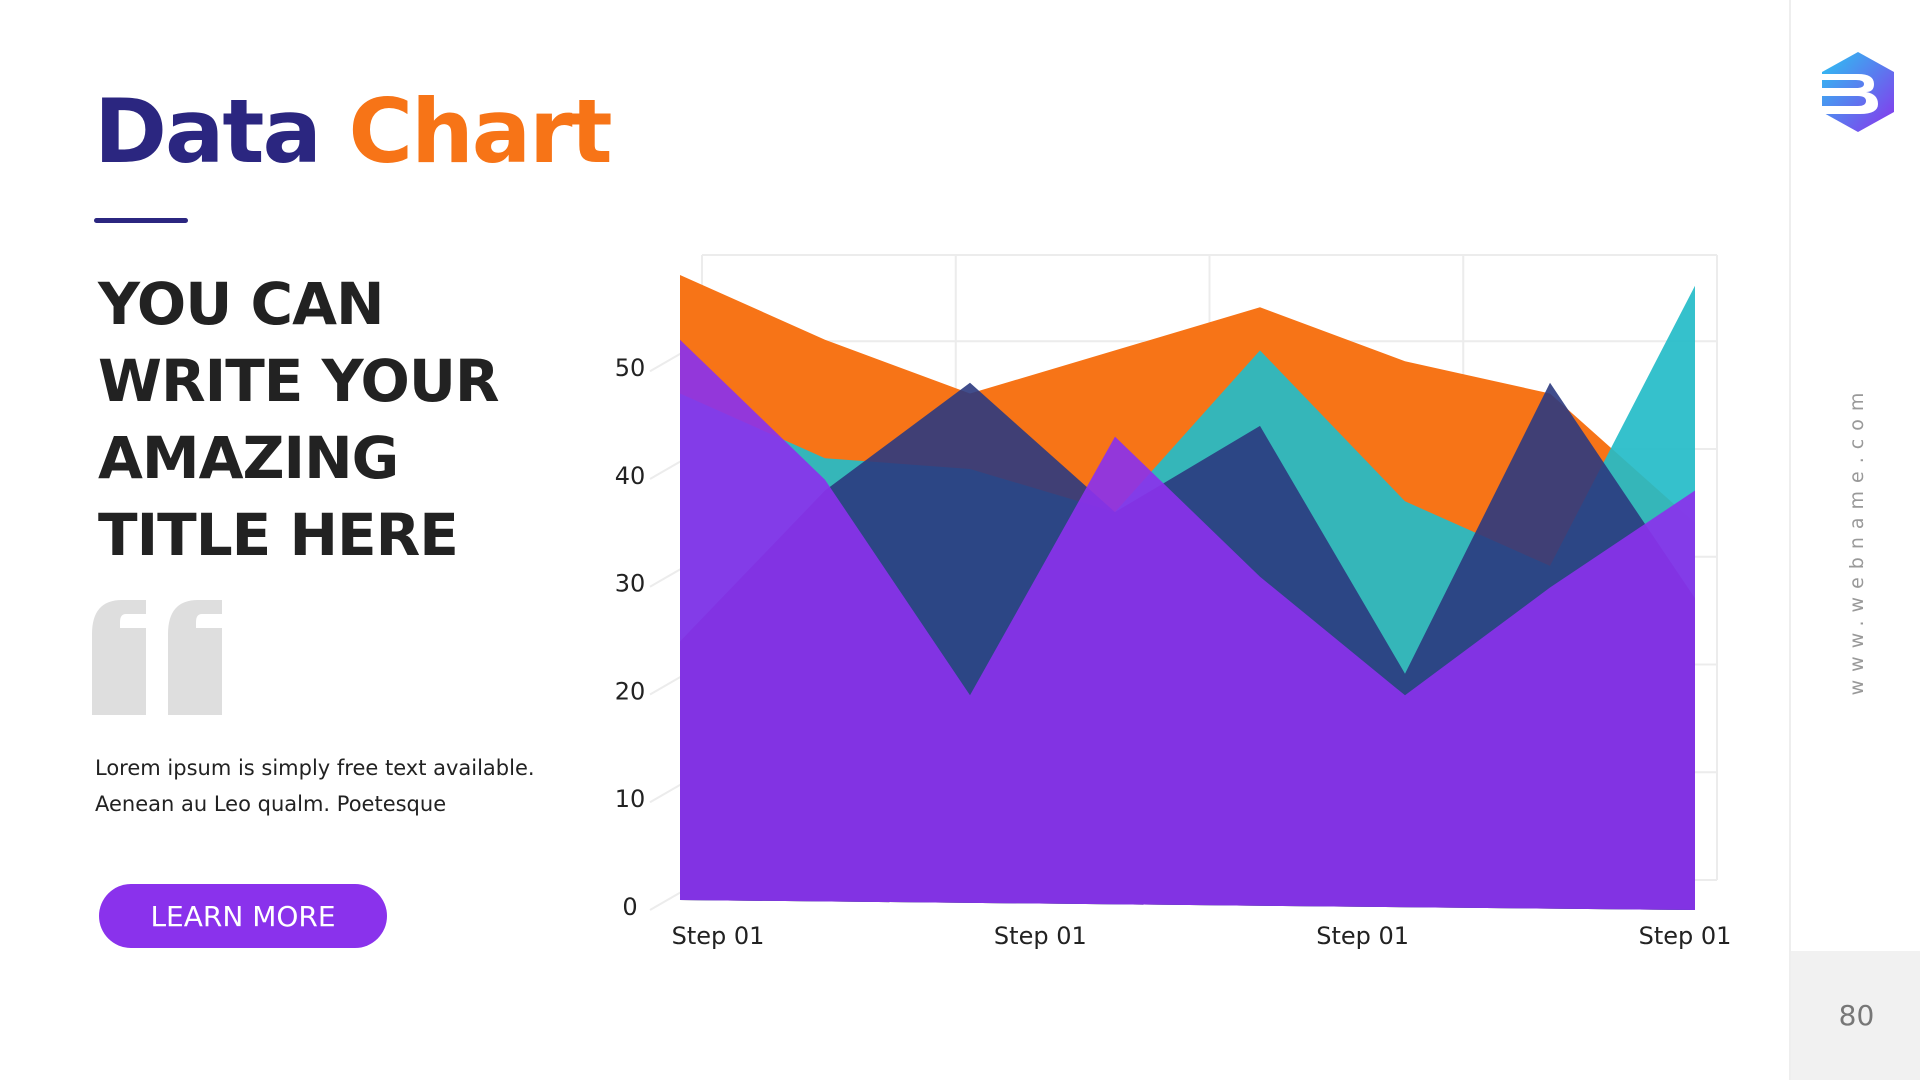 This screenshot has height=1080, width=1920. I want to click on slide-title: Data Chart, so click(353, 132).